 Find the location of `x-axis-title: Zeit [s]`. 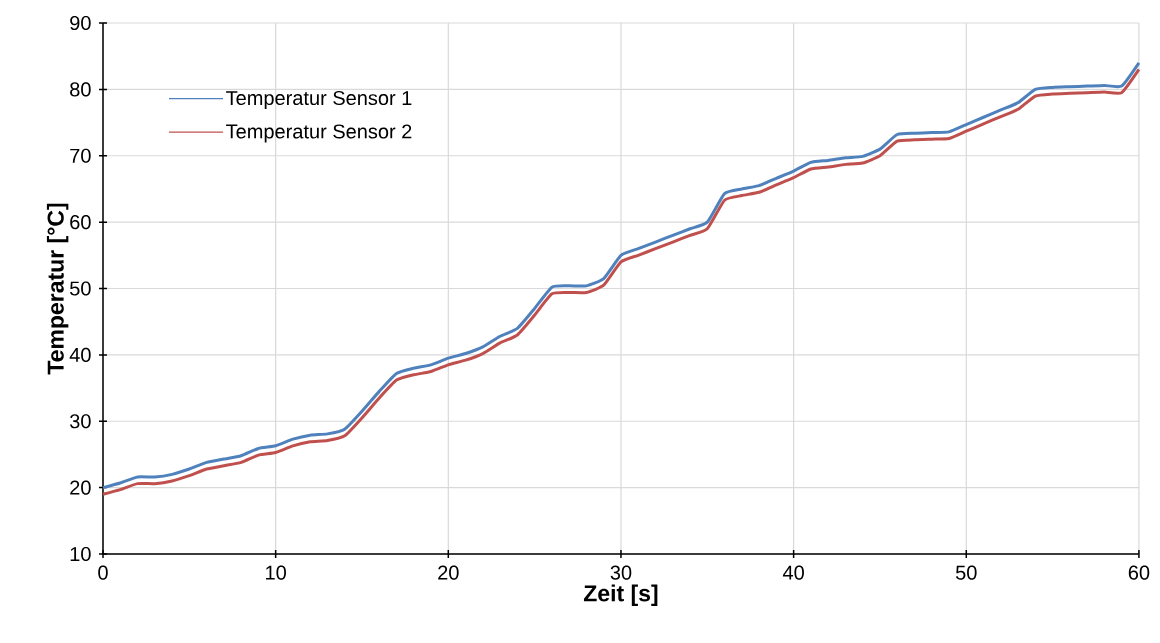

x-axis-title: Zeit [s] is located at coordinates (620, 595).